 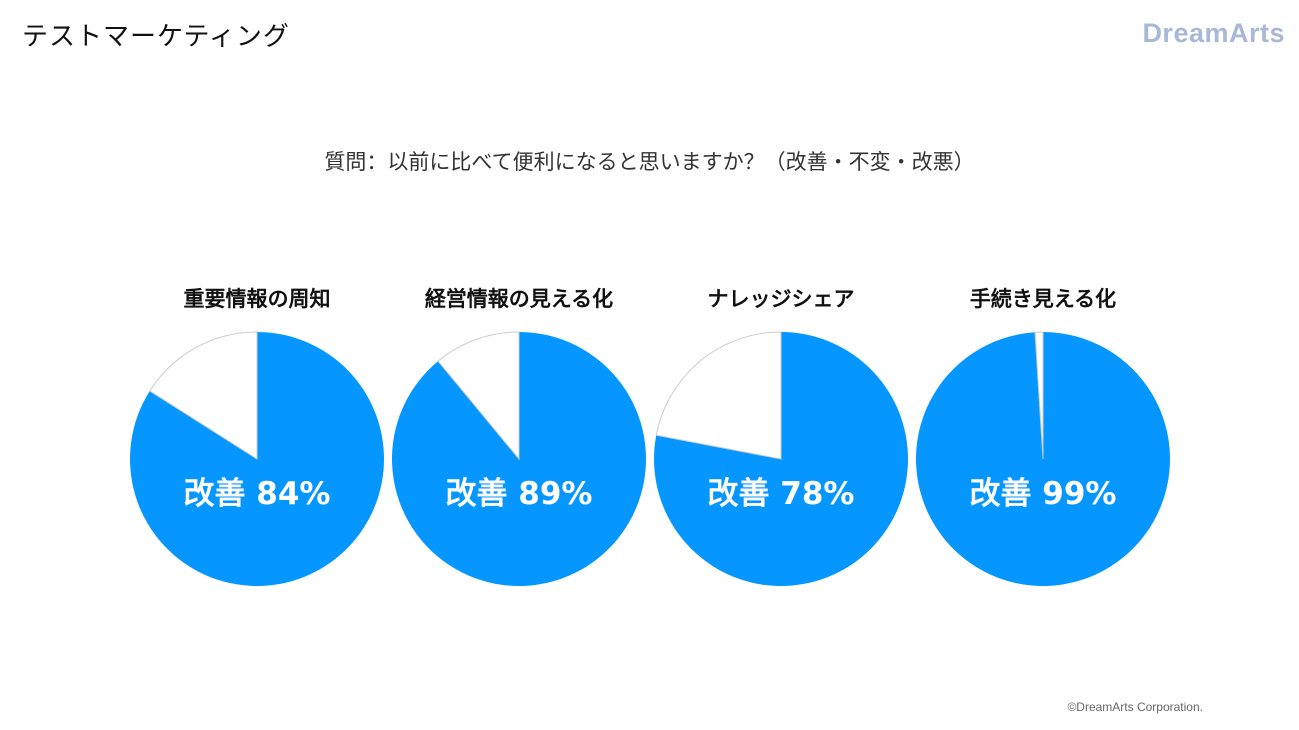 I want to click on chart-knowledge-share: ナレッジシェア 改善 78%, so click(x=781, y=435).